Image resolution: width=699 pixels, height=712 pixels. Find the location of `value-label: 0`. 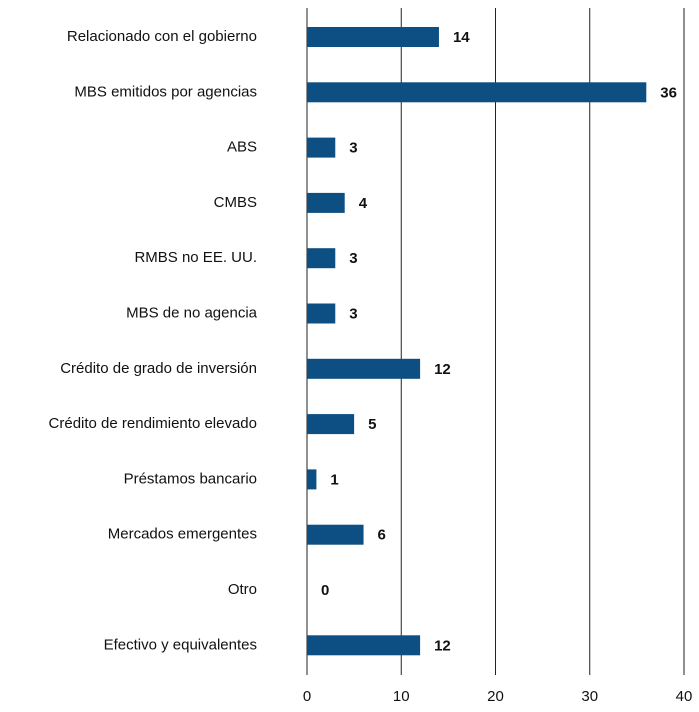

value-label: 0 is located at coordinates (325, 590).